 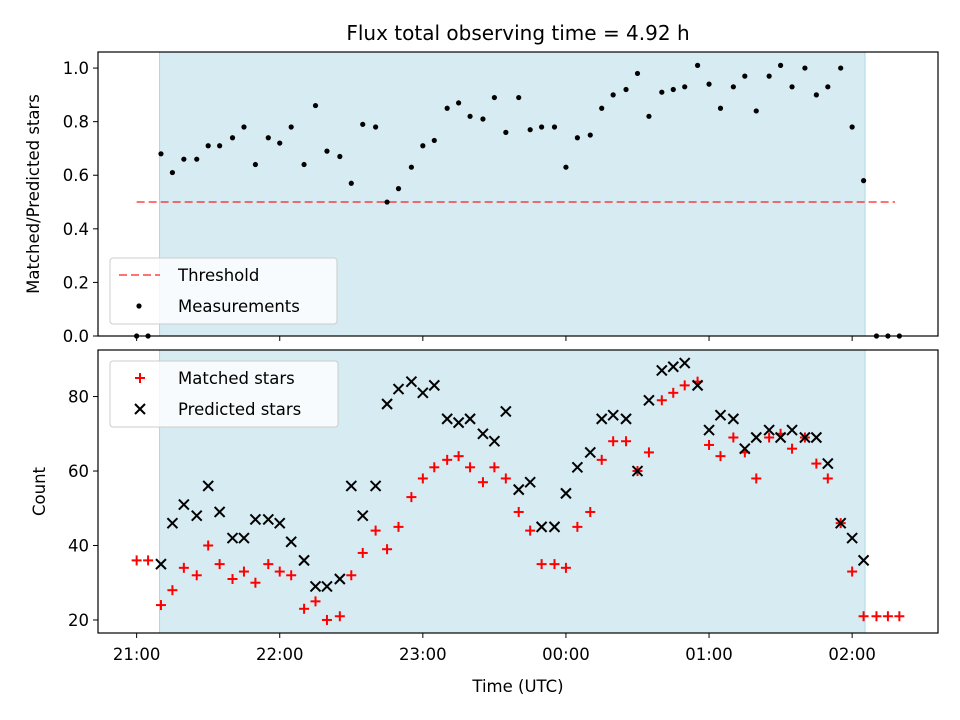 I want to click on ratio-legend-box, so click(x=223, y=291).